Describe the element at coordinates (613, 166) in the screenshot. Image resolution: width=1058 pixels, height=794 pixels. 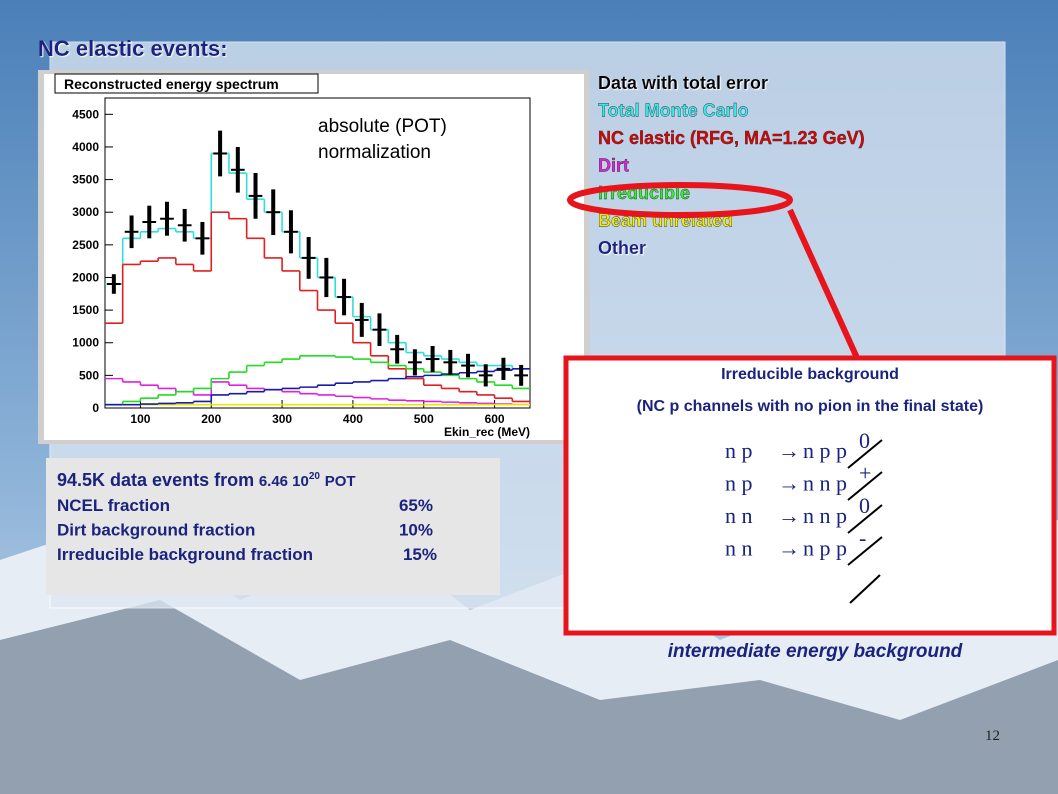
I see `legend-entry: Dirt` at that location.